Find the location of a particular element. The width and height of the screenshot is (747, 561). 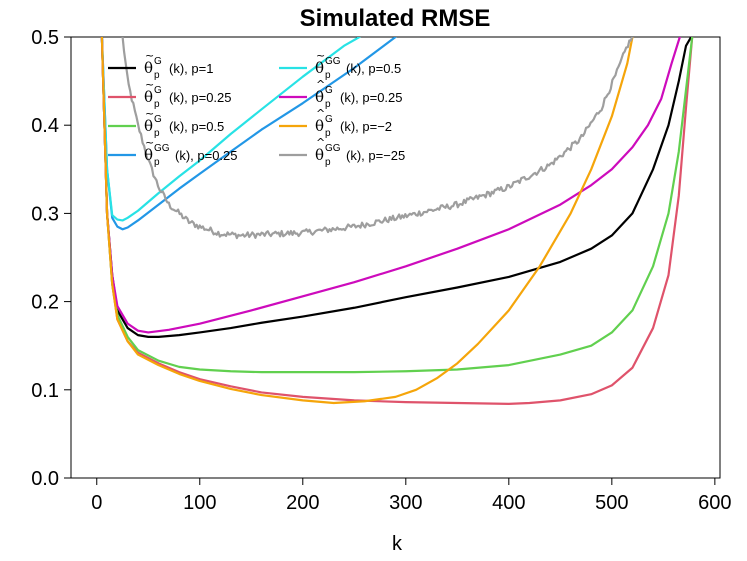

y-tick-label: 0.2 is located at coordinates (45, 303).